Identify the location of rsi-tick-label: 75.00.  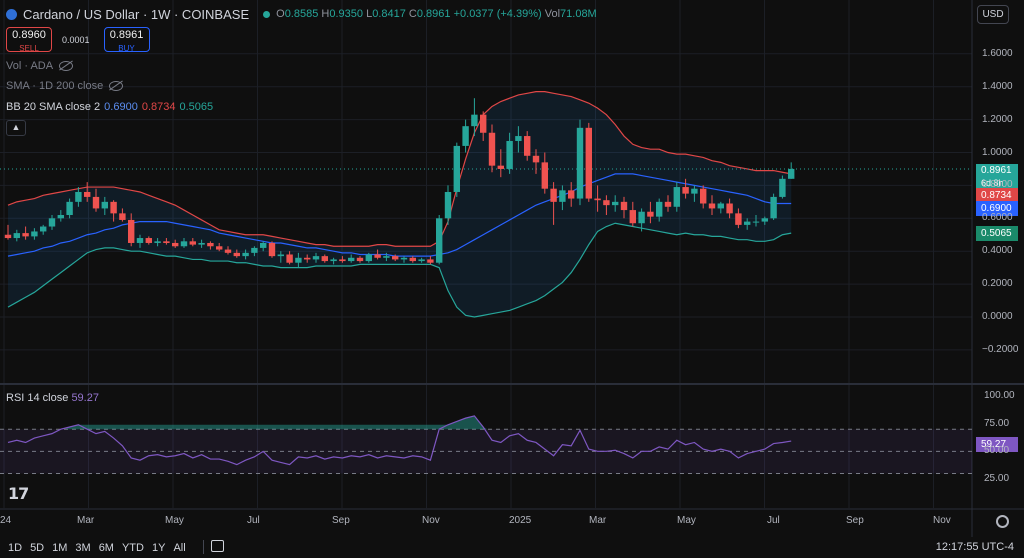
(997, 423).